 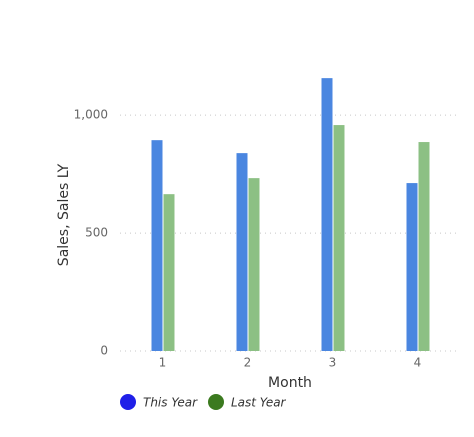 What do you see at coordinates (104, 351) in the screenshot?
I see `y-tick-label: 0` at bounding box center [104, 351].